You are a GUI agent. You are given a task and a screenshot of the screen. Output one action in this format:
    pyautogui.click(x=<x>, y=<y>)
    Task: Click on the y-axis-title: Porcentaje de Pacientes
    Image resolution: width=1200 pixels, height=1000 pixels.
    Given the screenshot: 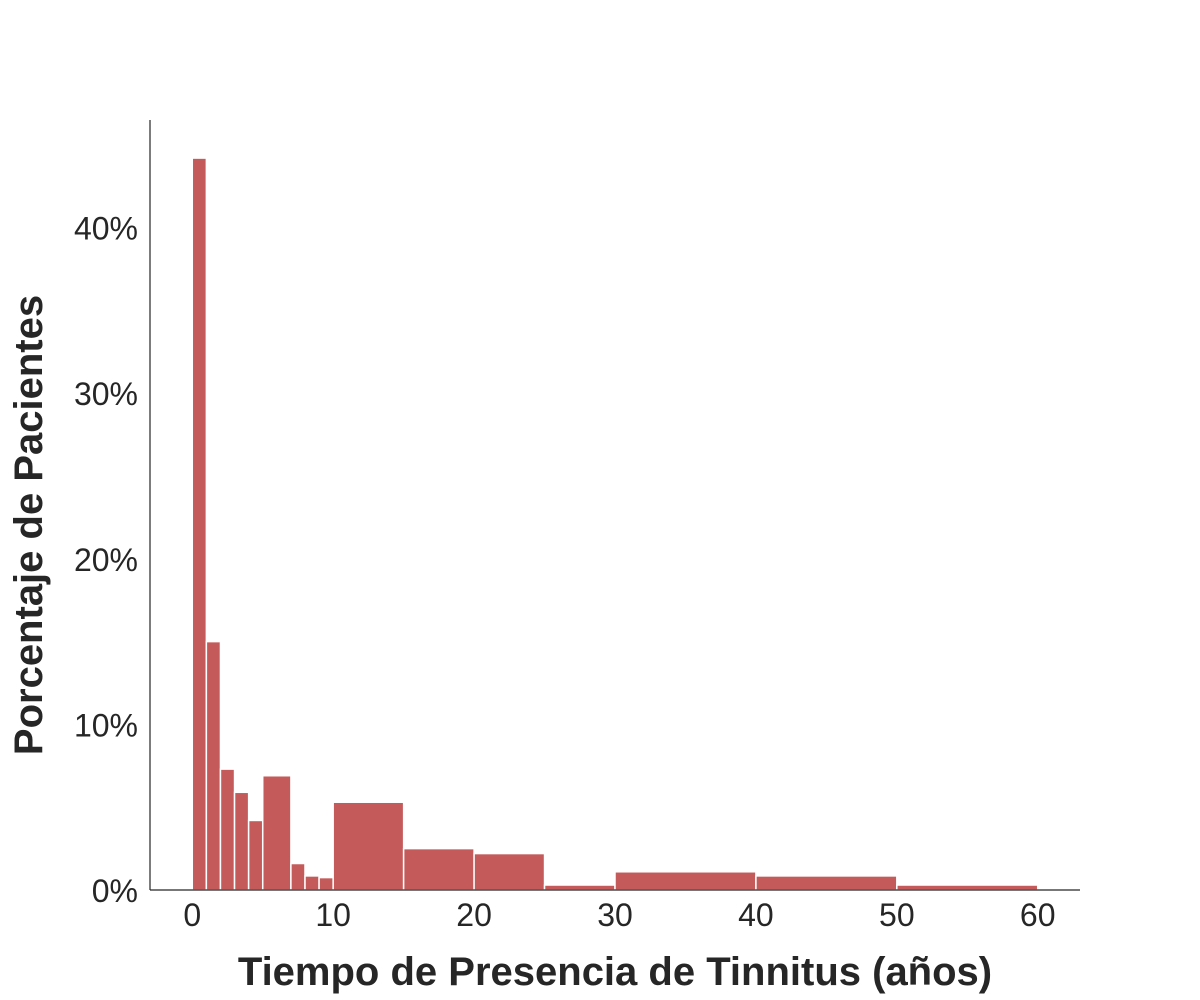 What is the action you would take?
    pyautogui.click(x=29, y=525)
    